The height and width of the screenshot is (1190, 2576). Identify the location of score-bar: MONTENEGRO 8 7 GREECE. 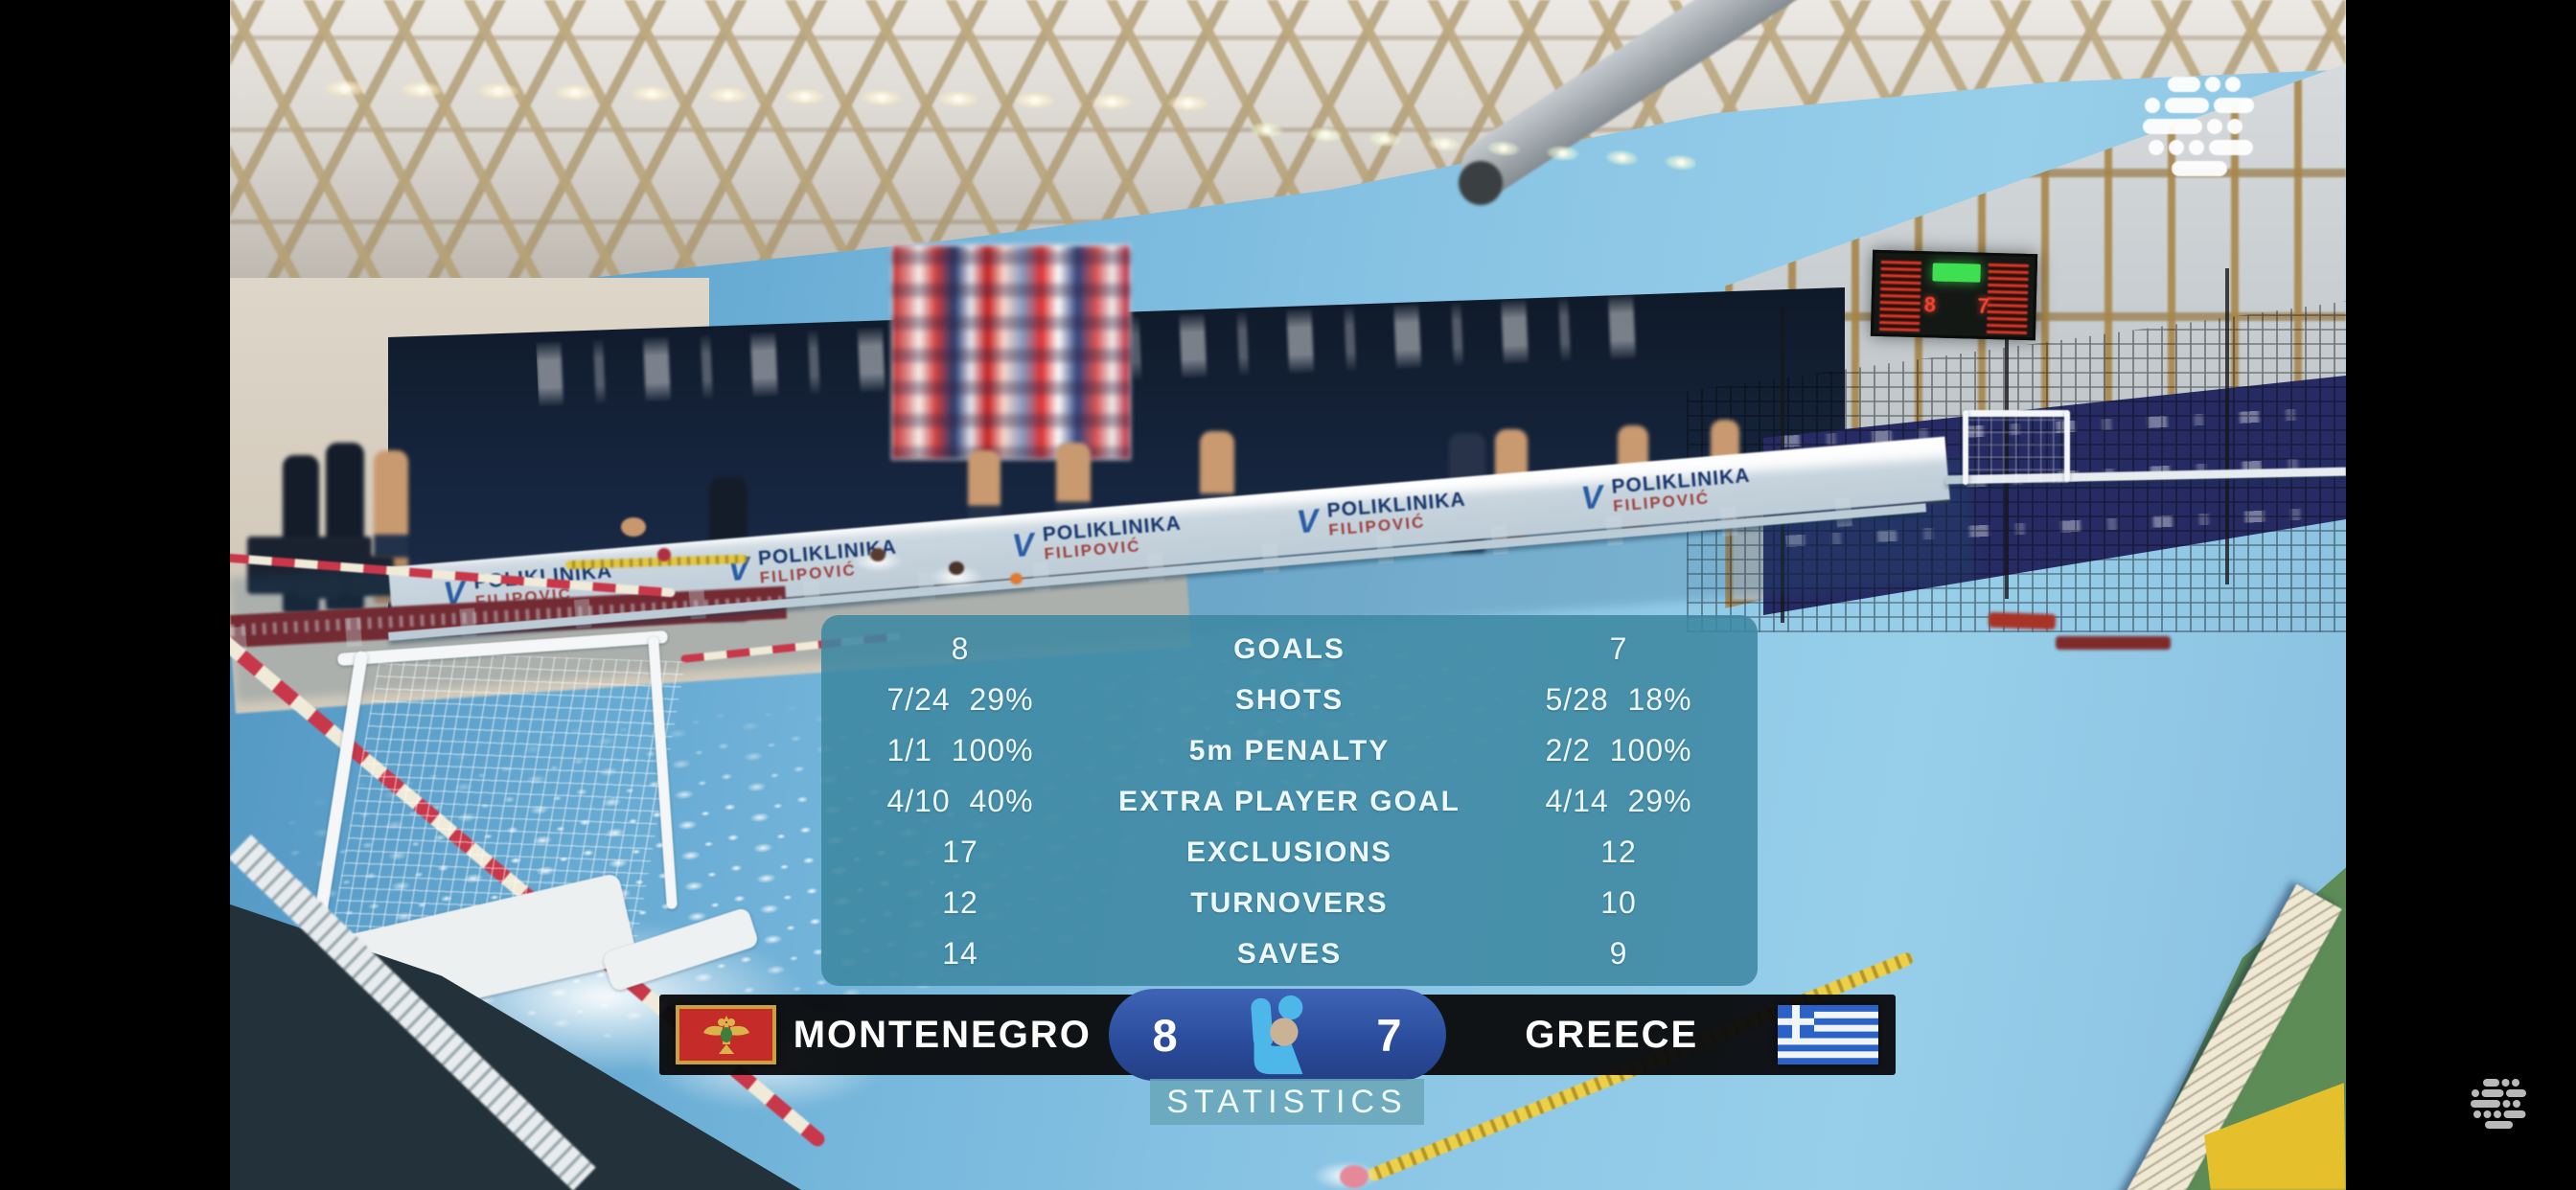
(1277, 1035).